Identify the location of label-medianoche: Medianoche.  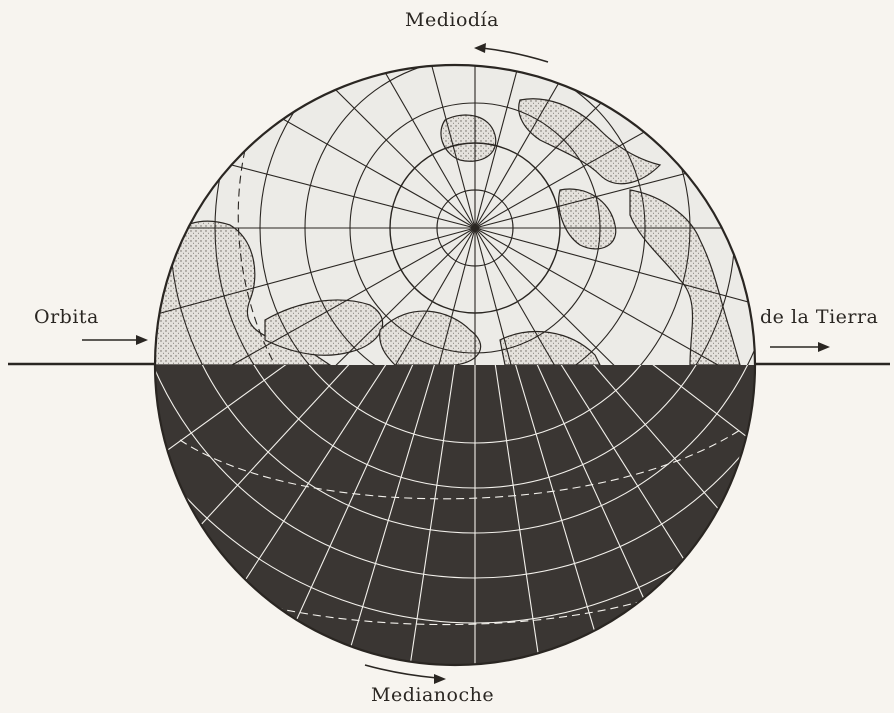
(433, 695).